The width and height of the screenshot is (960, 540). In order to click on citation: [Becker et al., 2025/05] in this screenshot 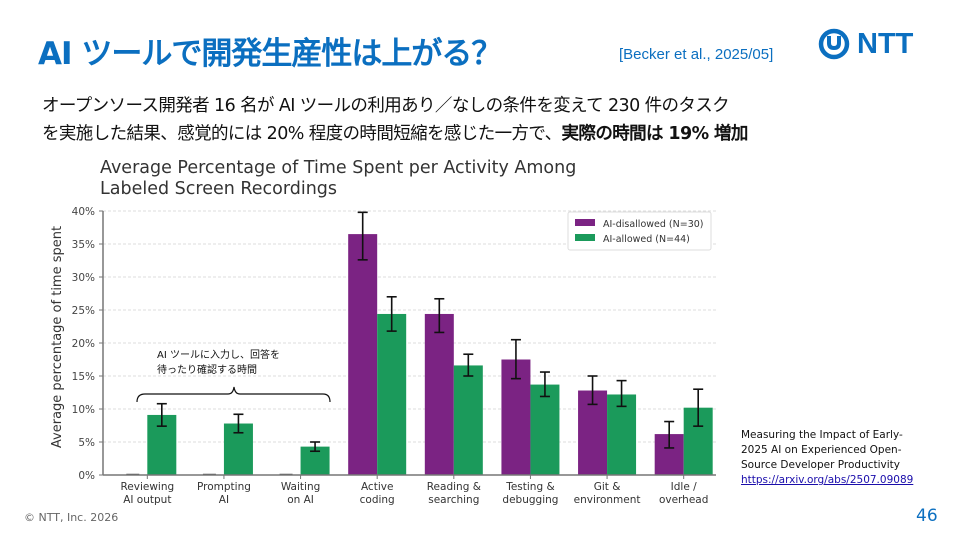, I will do `click(696, 54)`.